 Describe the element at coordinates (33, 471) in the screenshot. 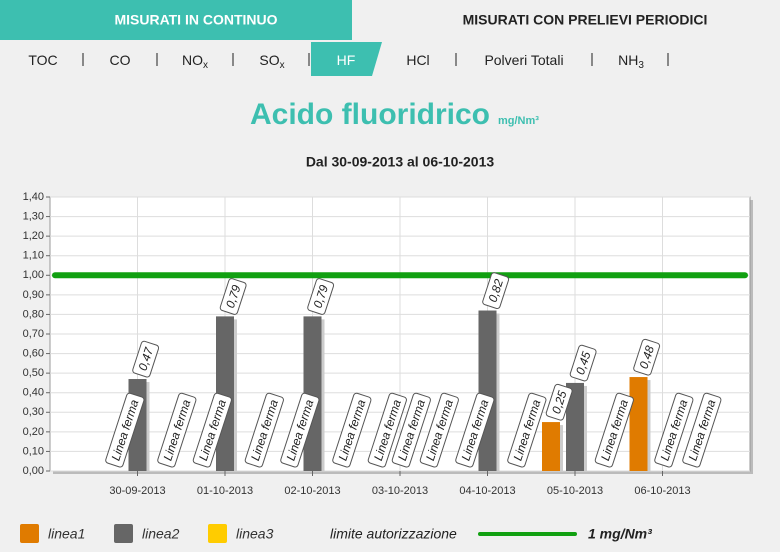

I see `y-tick-label: 0,00` at that location.